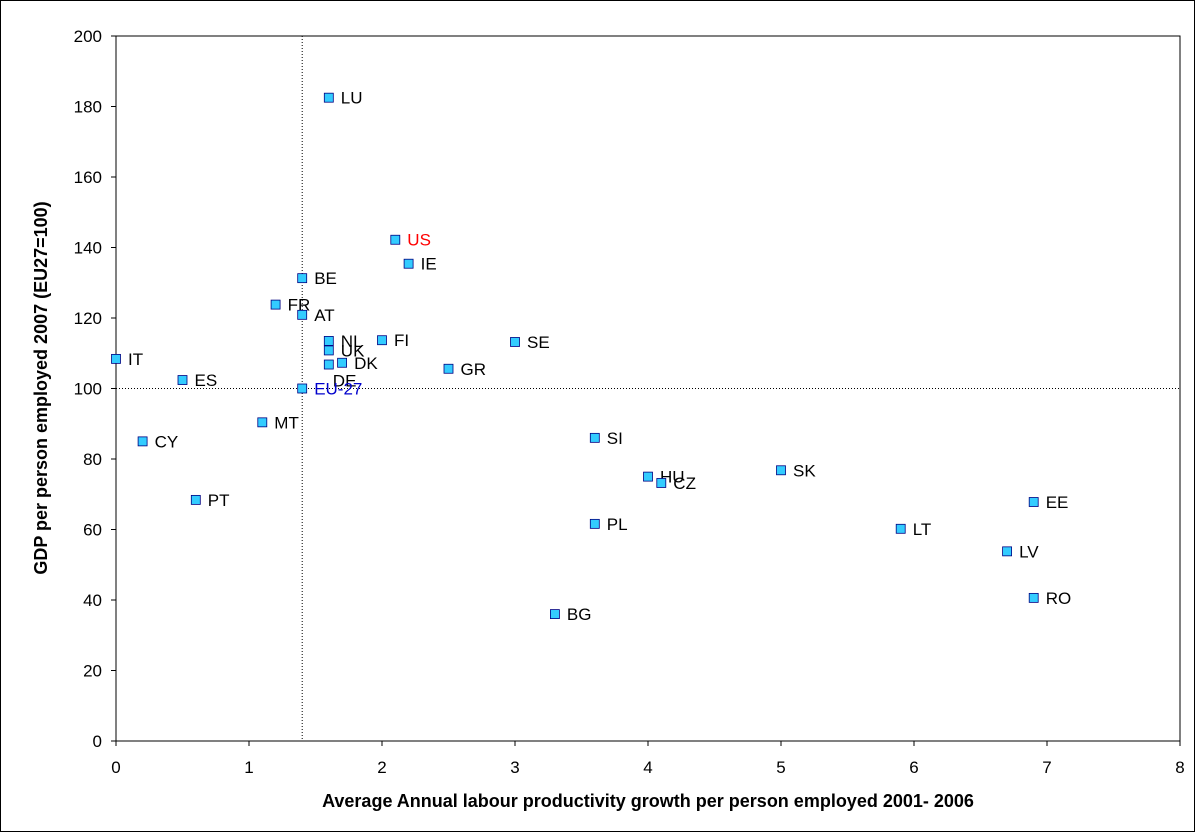 This screenshot has width=1195, height=832. Describe the element at coordinates (248, 767) in the screenshot. I see `x-tick-label: 1` at that location.